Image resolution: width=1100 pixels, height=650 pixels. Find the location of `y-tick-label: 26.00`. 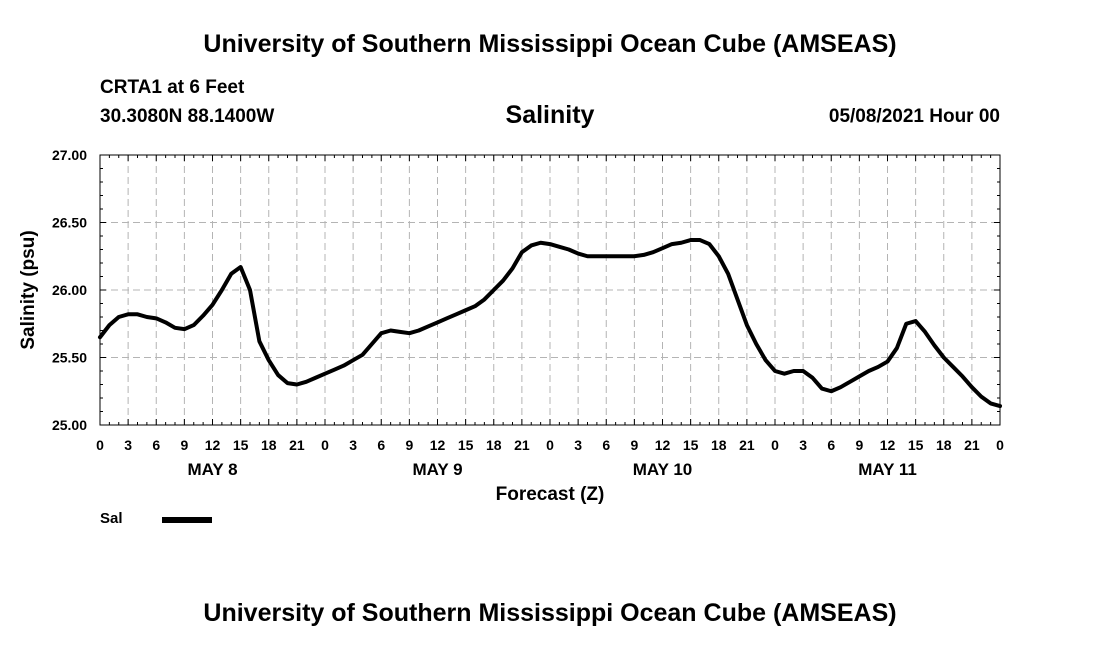

y-tick-label: 26.00 is located at coordinates (69, 290).